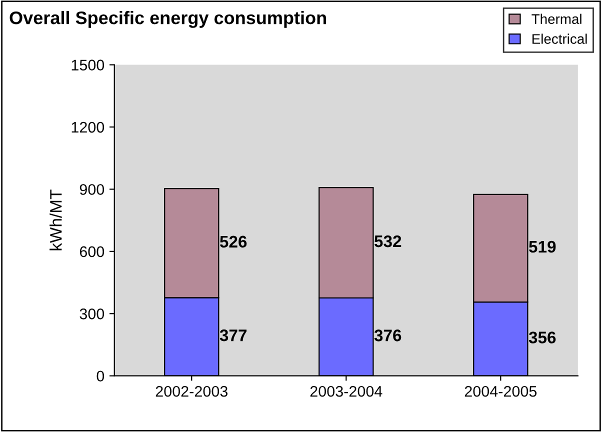 The image size is (602, 432). I want to click on y-tick-label: 1200, so click(88, 127).